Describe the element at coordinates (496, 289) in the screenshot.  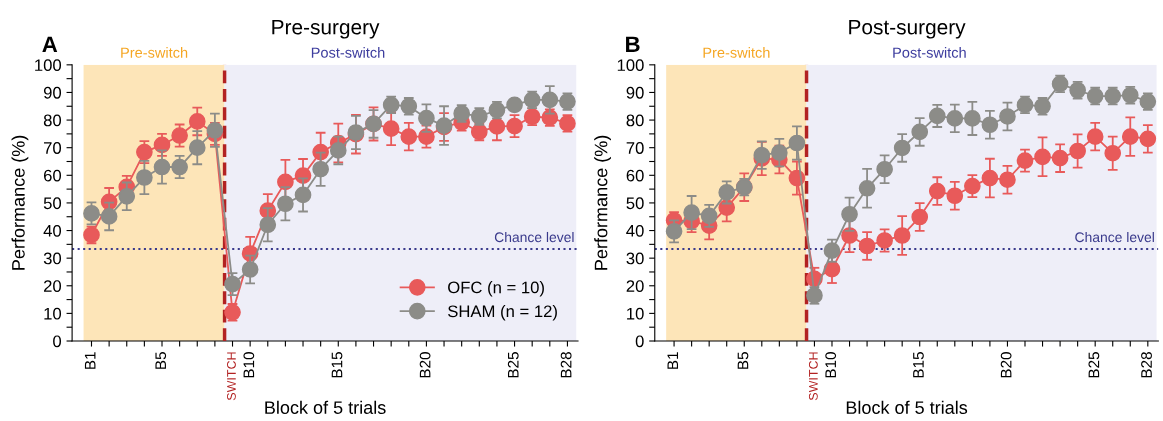
I see `legend-label: OFC (n = 10)` at that location.